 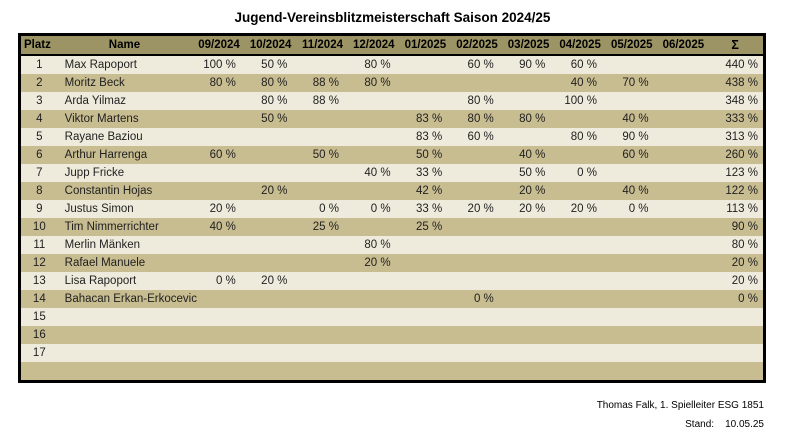 What do you see at coordinates (423, 227) in the screenshot?
I see `month-cell: 25 %` at bounding box center [423, 227].